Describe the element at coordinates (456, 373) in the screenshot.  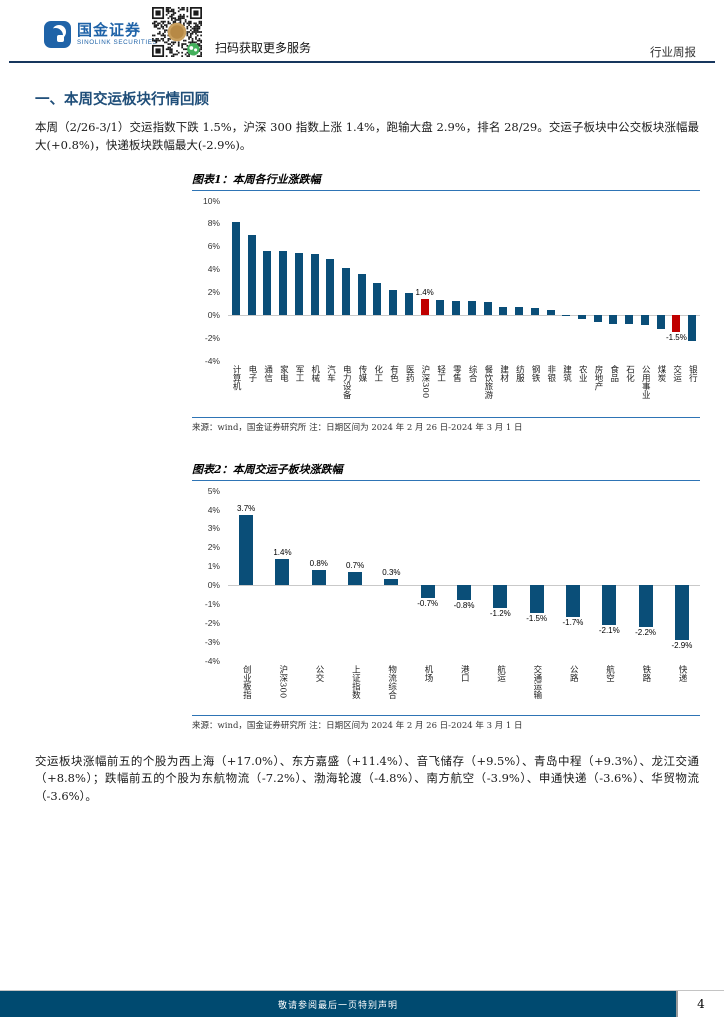
I see `x-category-label: 零售` at that location.